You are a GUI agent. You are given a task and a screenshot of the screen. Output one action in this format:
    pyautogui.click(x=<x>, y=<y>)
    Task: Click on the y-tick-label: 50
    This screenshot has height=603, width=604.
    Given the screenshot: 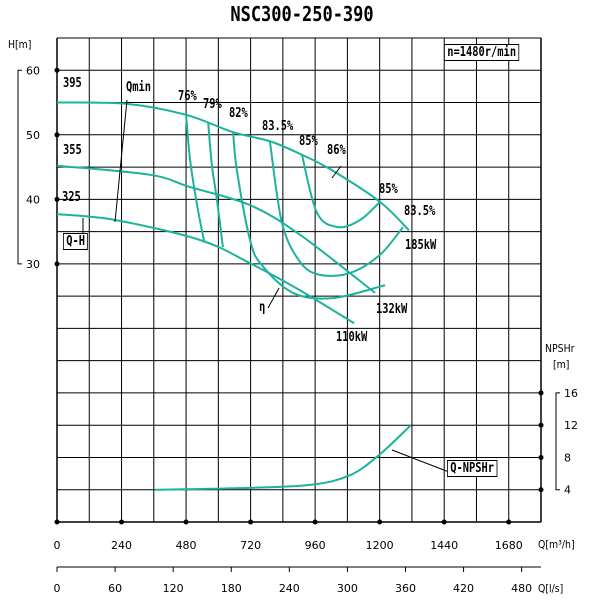 What is the action you would take?
    pyautogui.click(x=33, y=135)
    